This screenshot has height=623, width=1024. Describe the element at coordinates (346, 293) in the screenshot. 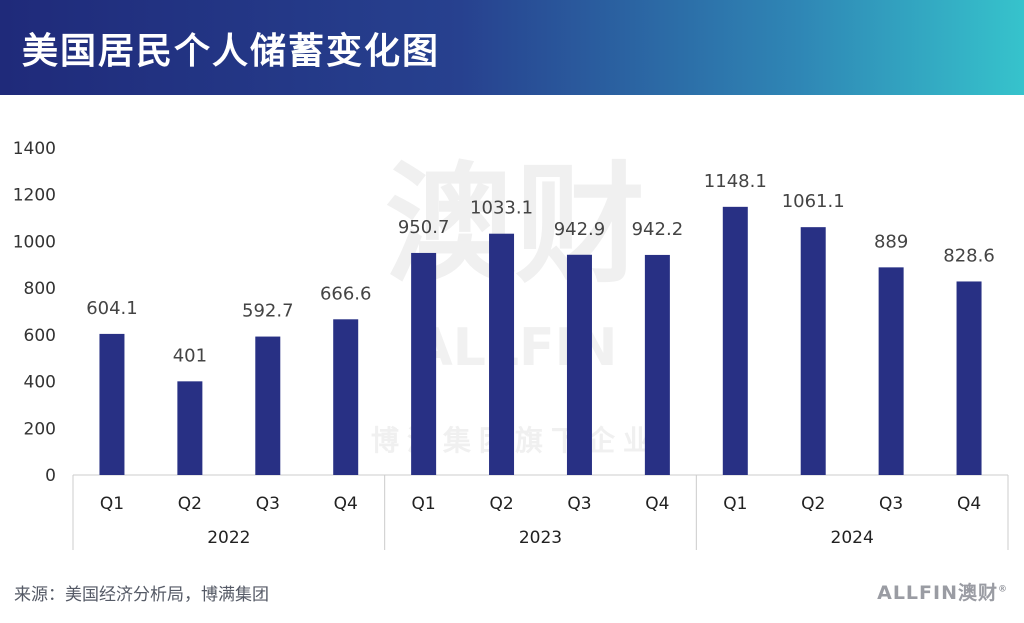

I see `data-label: 666.6` at that location.